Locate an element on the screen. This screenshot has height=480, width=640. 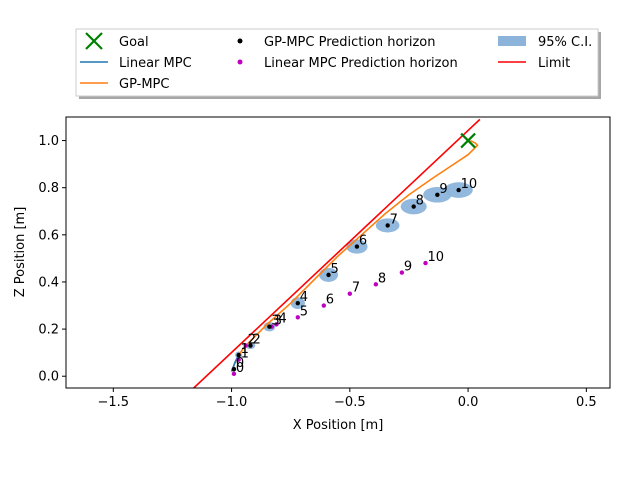
y-tick-label: 0.0 is located at coordinates (48, 377).